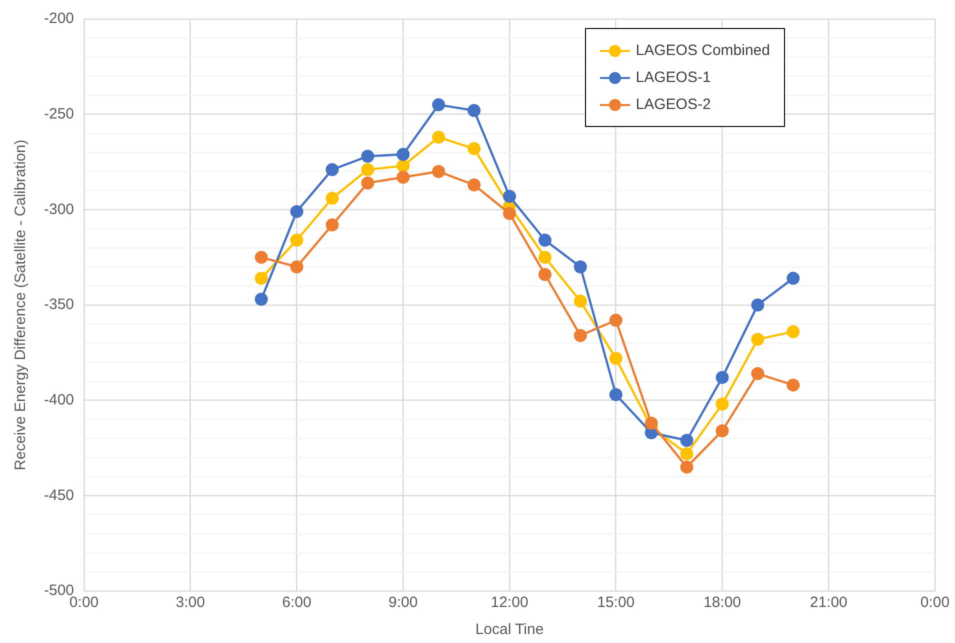 This screenshot has height=643, width=955. Describe the element at coordinates (59, 19) in the screenshot. I see `y-tick-label: -200` at that location.